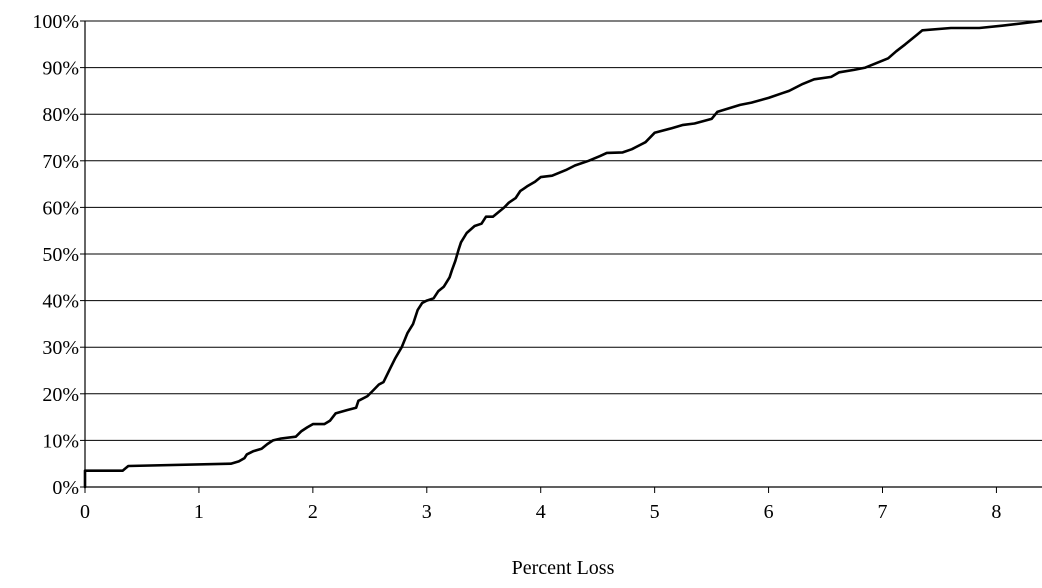 The width and height of the screenshot is (1042, 588). Describe the element at coordinates (563, 568) in the screenshot. I see `x-axis-title: Percent Loss` at that location.